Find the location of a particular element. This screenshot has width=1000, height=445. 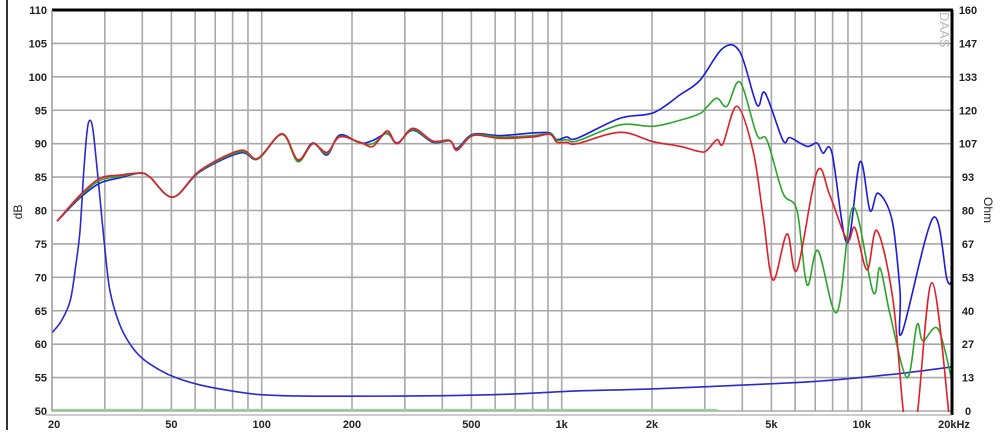

y-tick-label: 105 is located at coordinates (38, 44).